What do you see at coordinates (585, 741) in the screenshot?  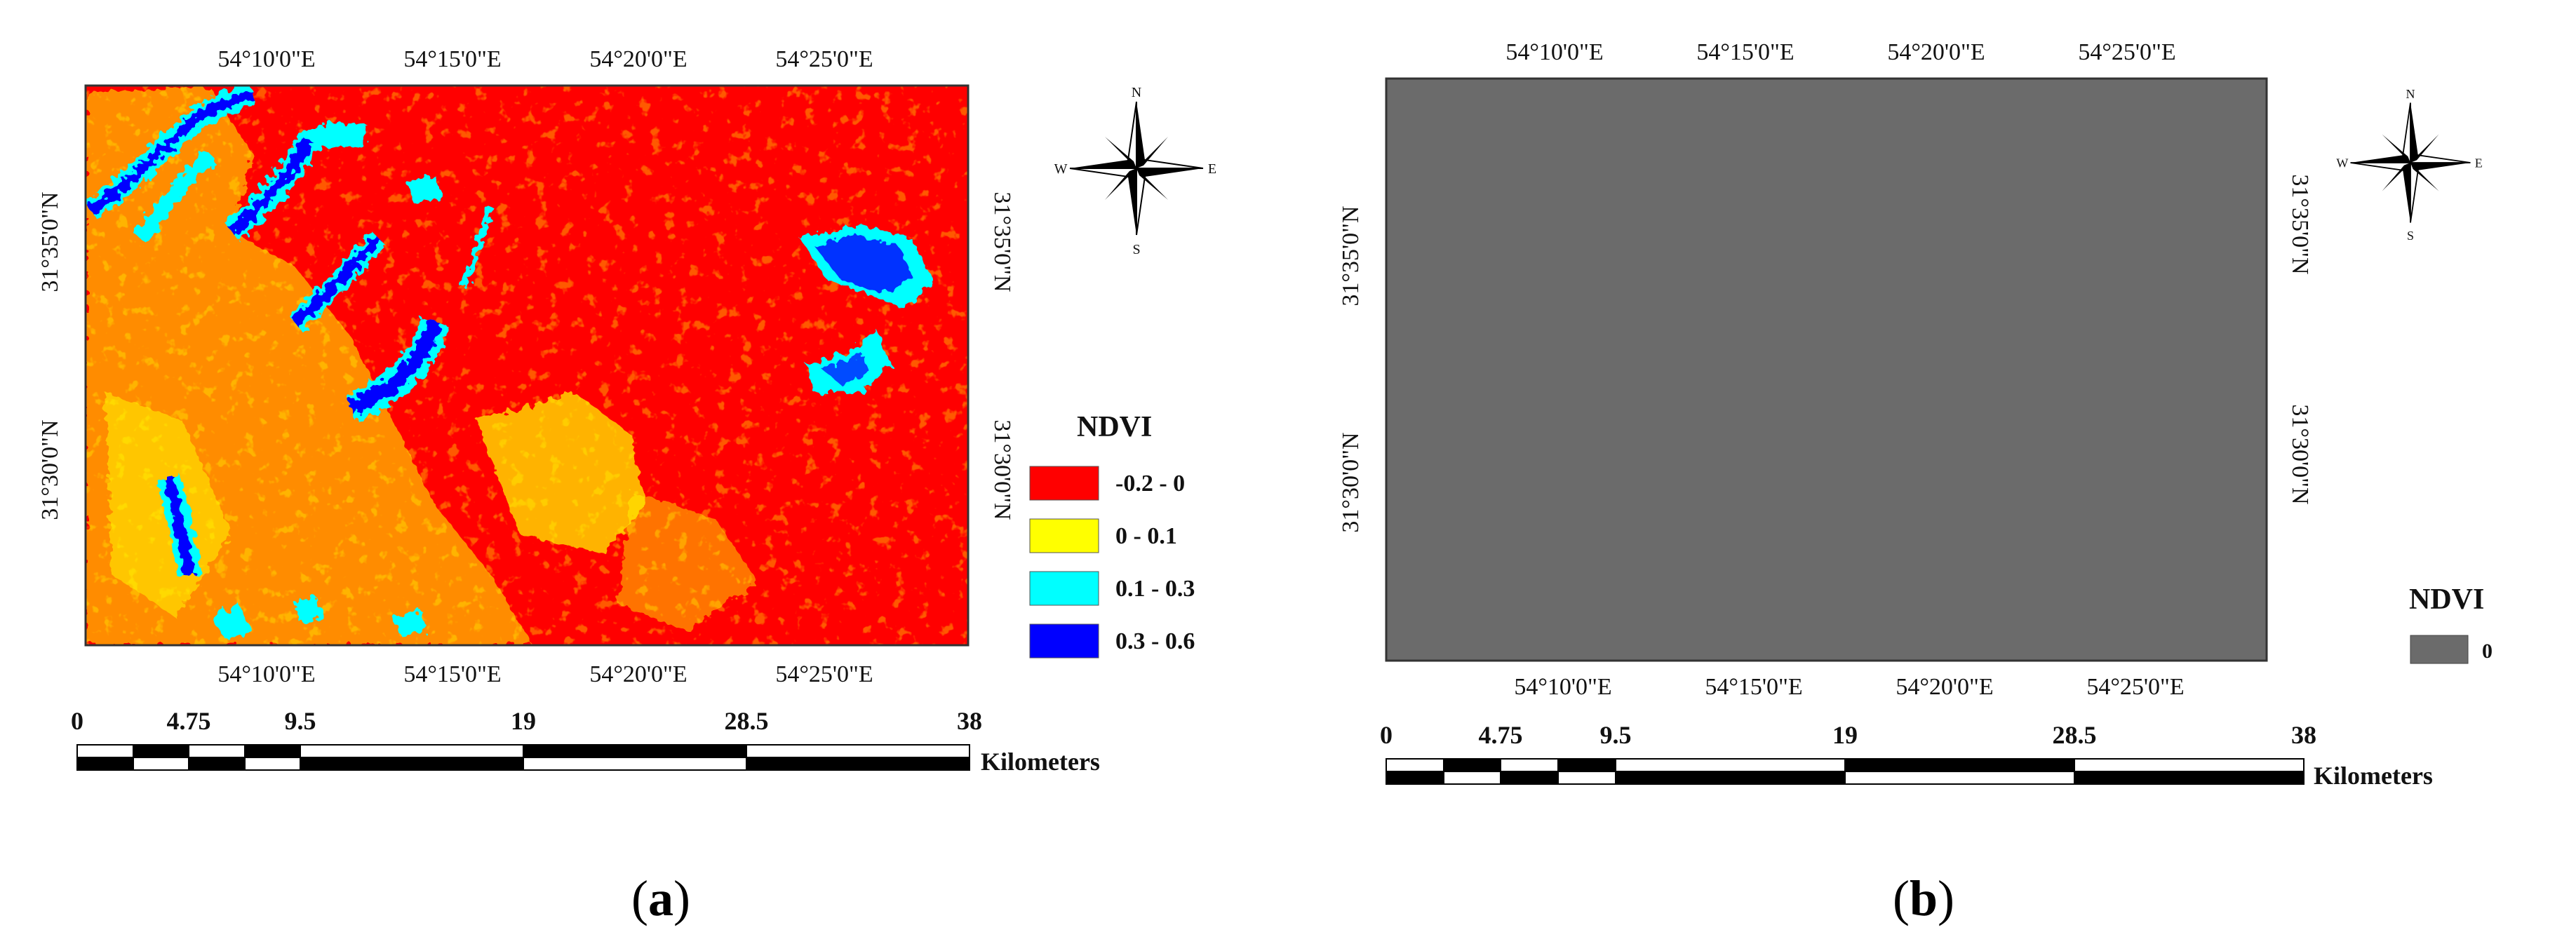 I see `scale-bar-a: 0 4.75 9.5 19 28.5 38 Kilometers` at bounding box center [585, 741].